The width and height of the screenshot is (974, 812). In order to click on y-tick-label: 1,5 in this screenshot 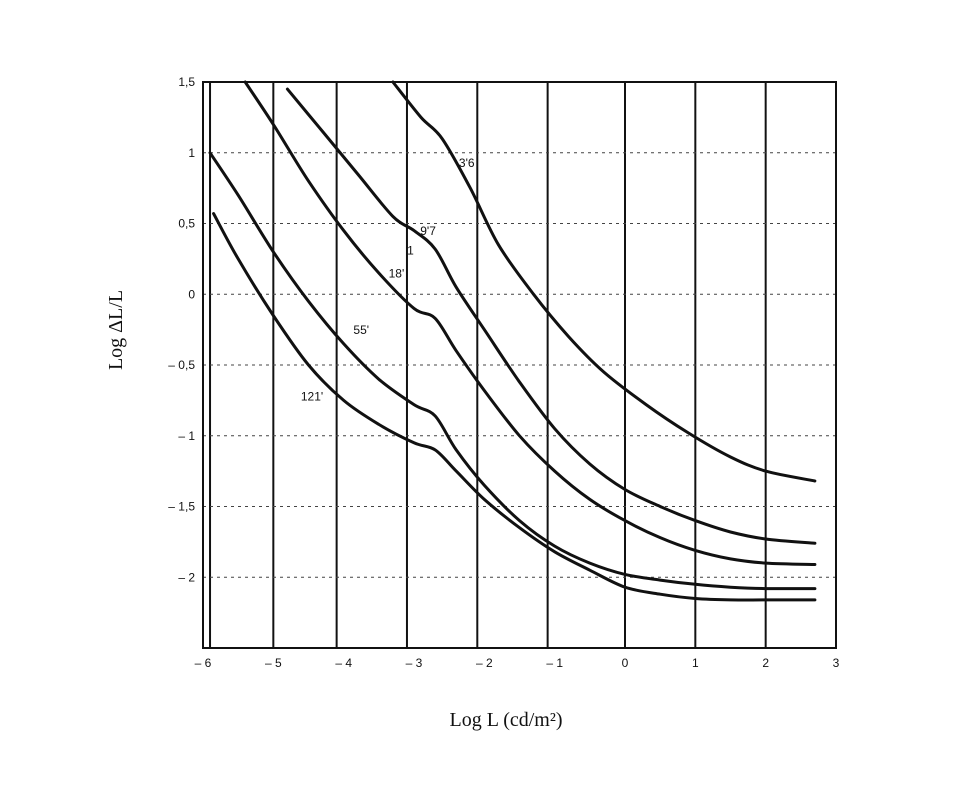, I will do `click(186, 82)`.